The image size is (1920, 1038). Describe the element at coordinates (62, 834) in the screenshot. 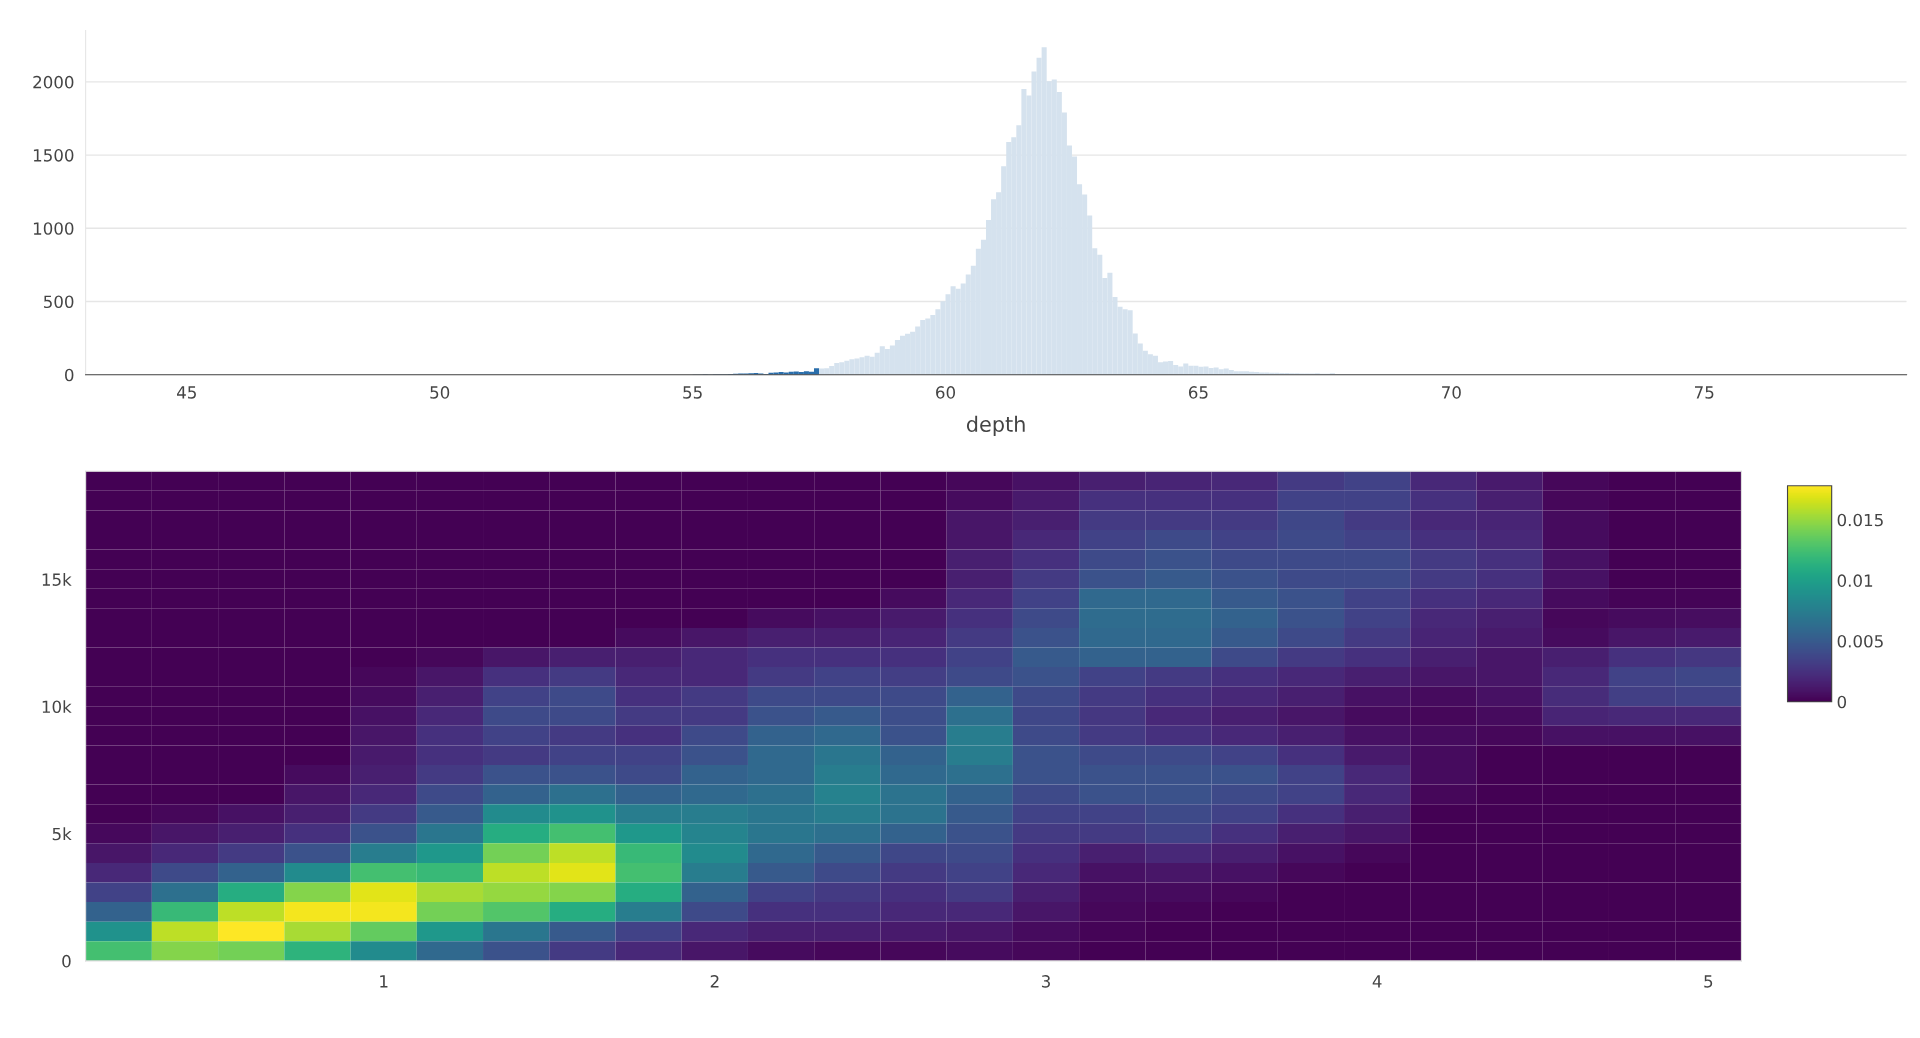

I see `y-tick-label: 5k` at that location.